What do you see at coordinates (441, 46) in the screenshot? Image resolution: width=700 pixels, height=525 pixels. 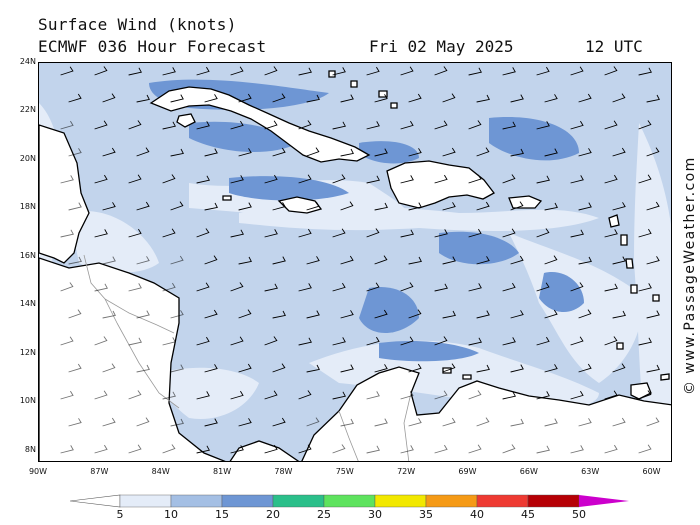 I see `forecast-date: Fri 02 May 2025` at bounding box center [441, 46].